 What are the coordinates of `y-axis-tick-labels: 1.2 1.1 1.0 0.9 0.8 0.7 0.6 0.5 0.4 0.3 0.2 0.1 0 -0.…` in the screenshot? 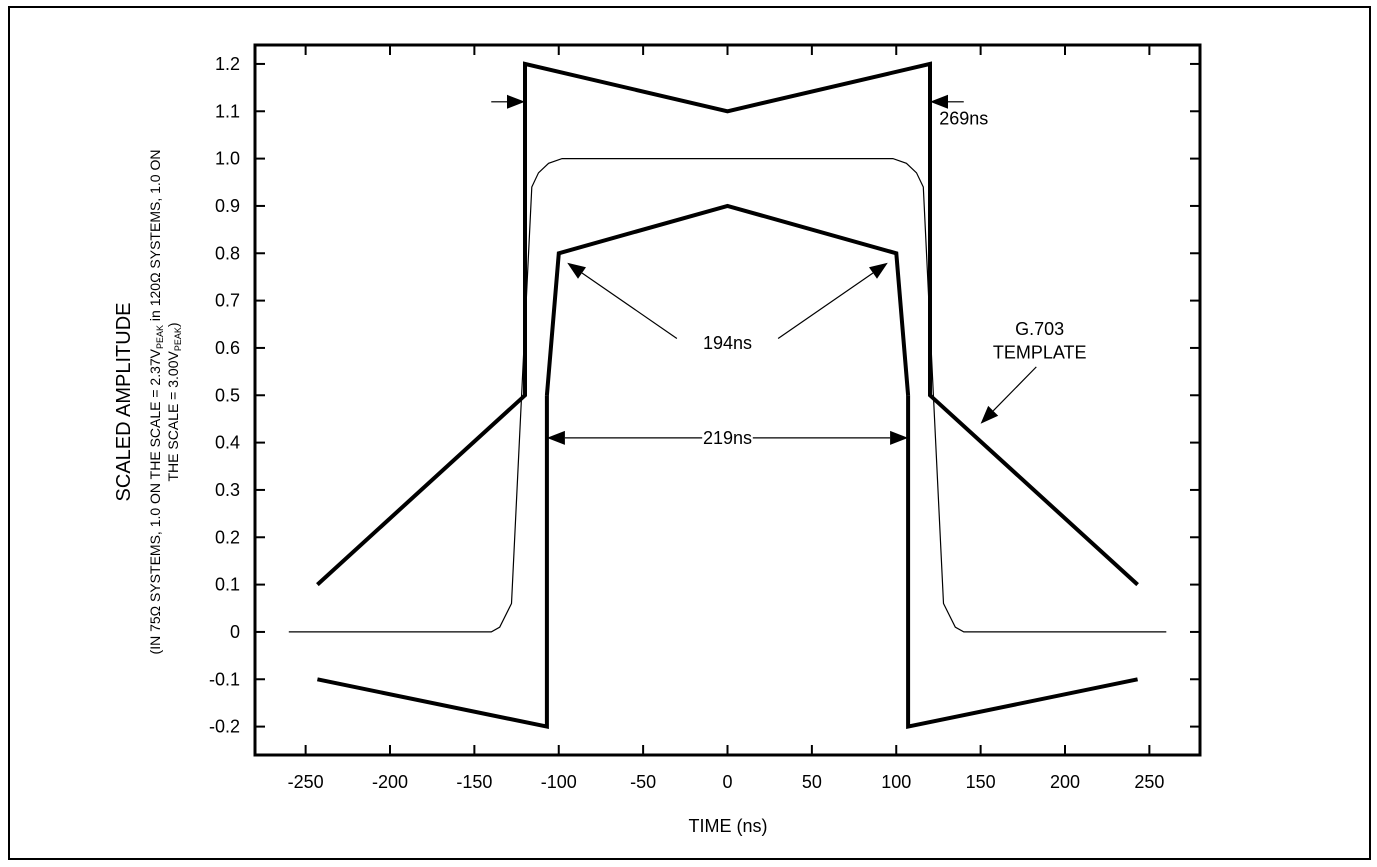 It's located at (224, 395).